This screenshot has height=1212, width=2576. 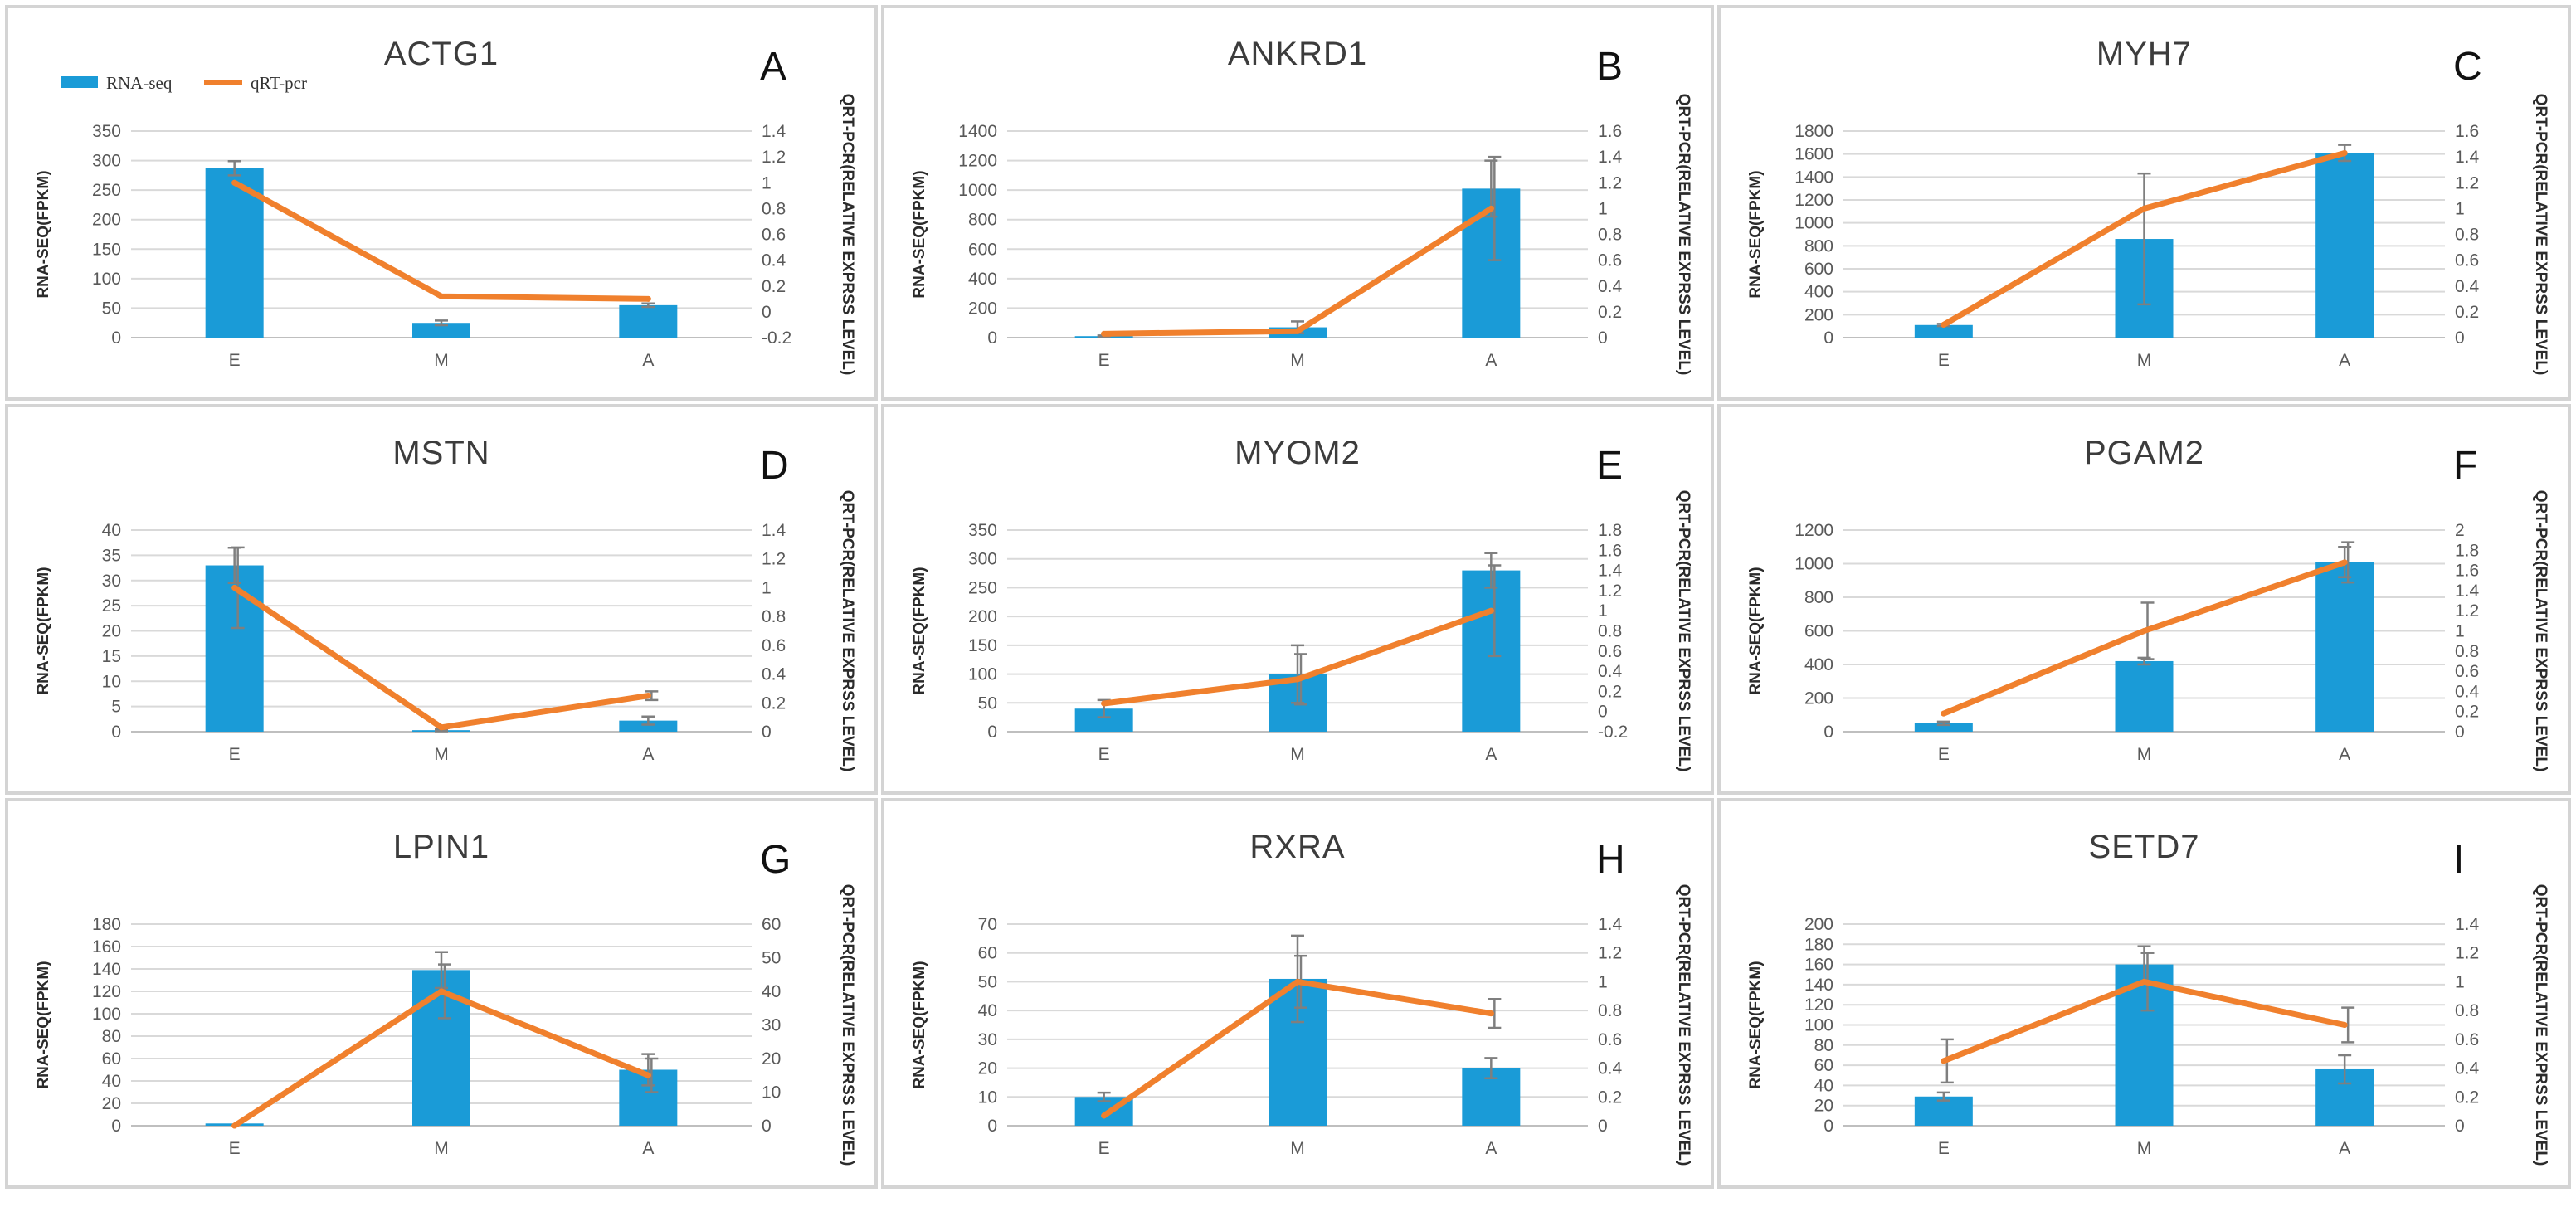 What do you see at coordinates (1609, 466) in the screenshot?
I see `panel-letter: E` at bounding box center [1609, 466].